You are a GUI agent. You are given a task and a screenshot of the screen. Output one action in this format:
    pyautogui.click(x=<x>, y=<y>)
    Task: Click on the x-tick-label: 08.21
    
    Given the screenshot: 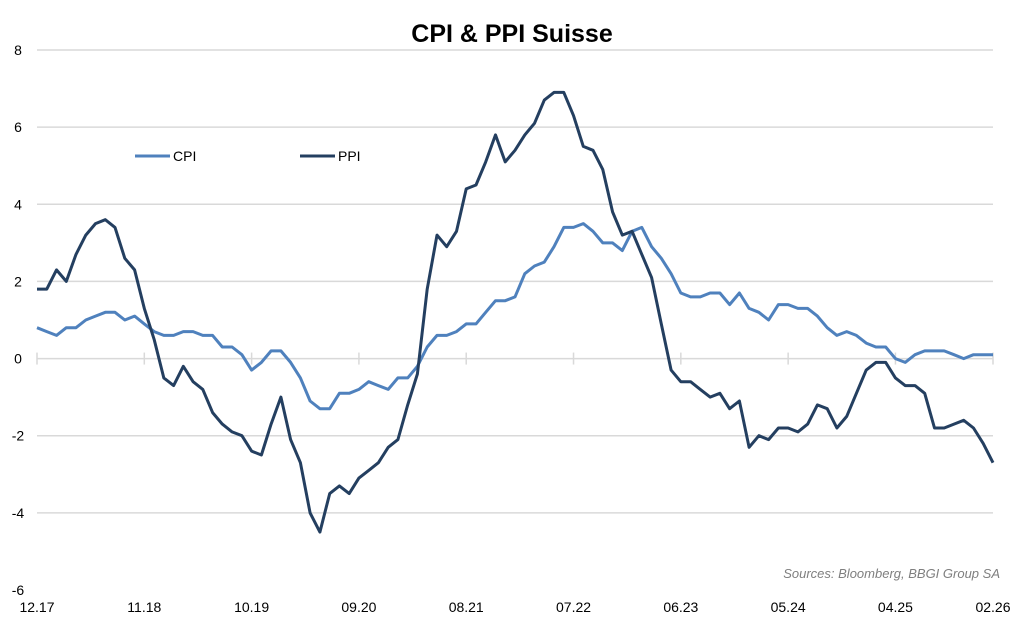 What is the action you would take?
    pyautogui.click(x=466, y=607)
    